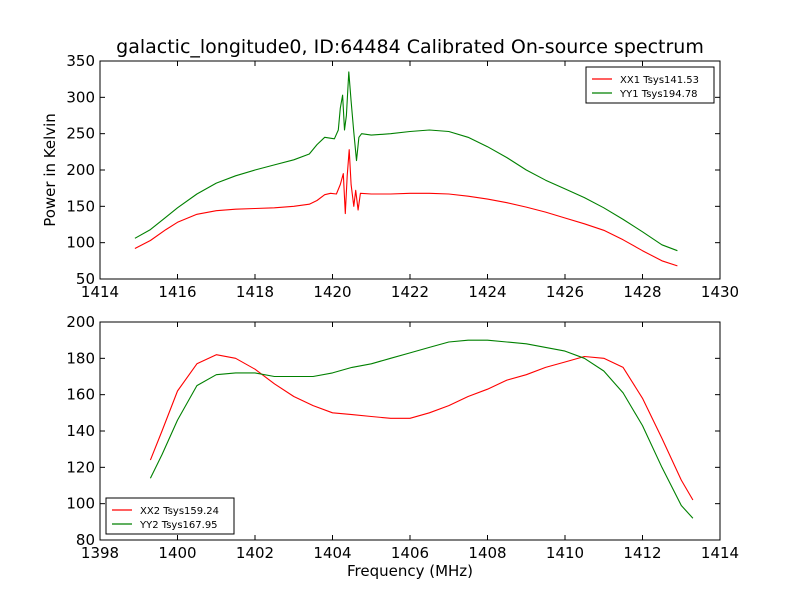  What do you see at coordinates (50, 170) in the screenshot?
I see `y-axis-label: Power in Kelvin` at bounding box center [50, 170].